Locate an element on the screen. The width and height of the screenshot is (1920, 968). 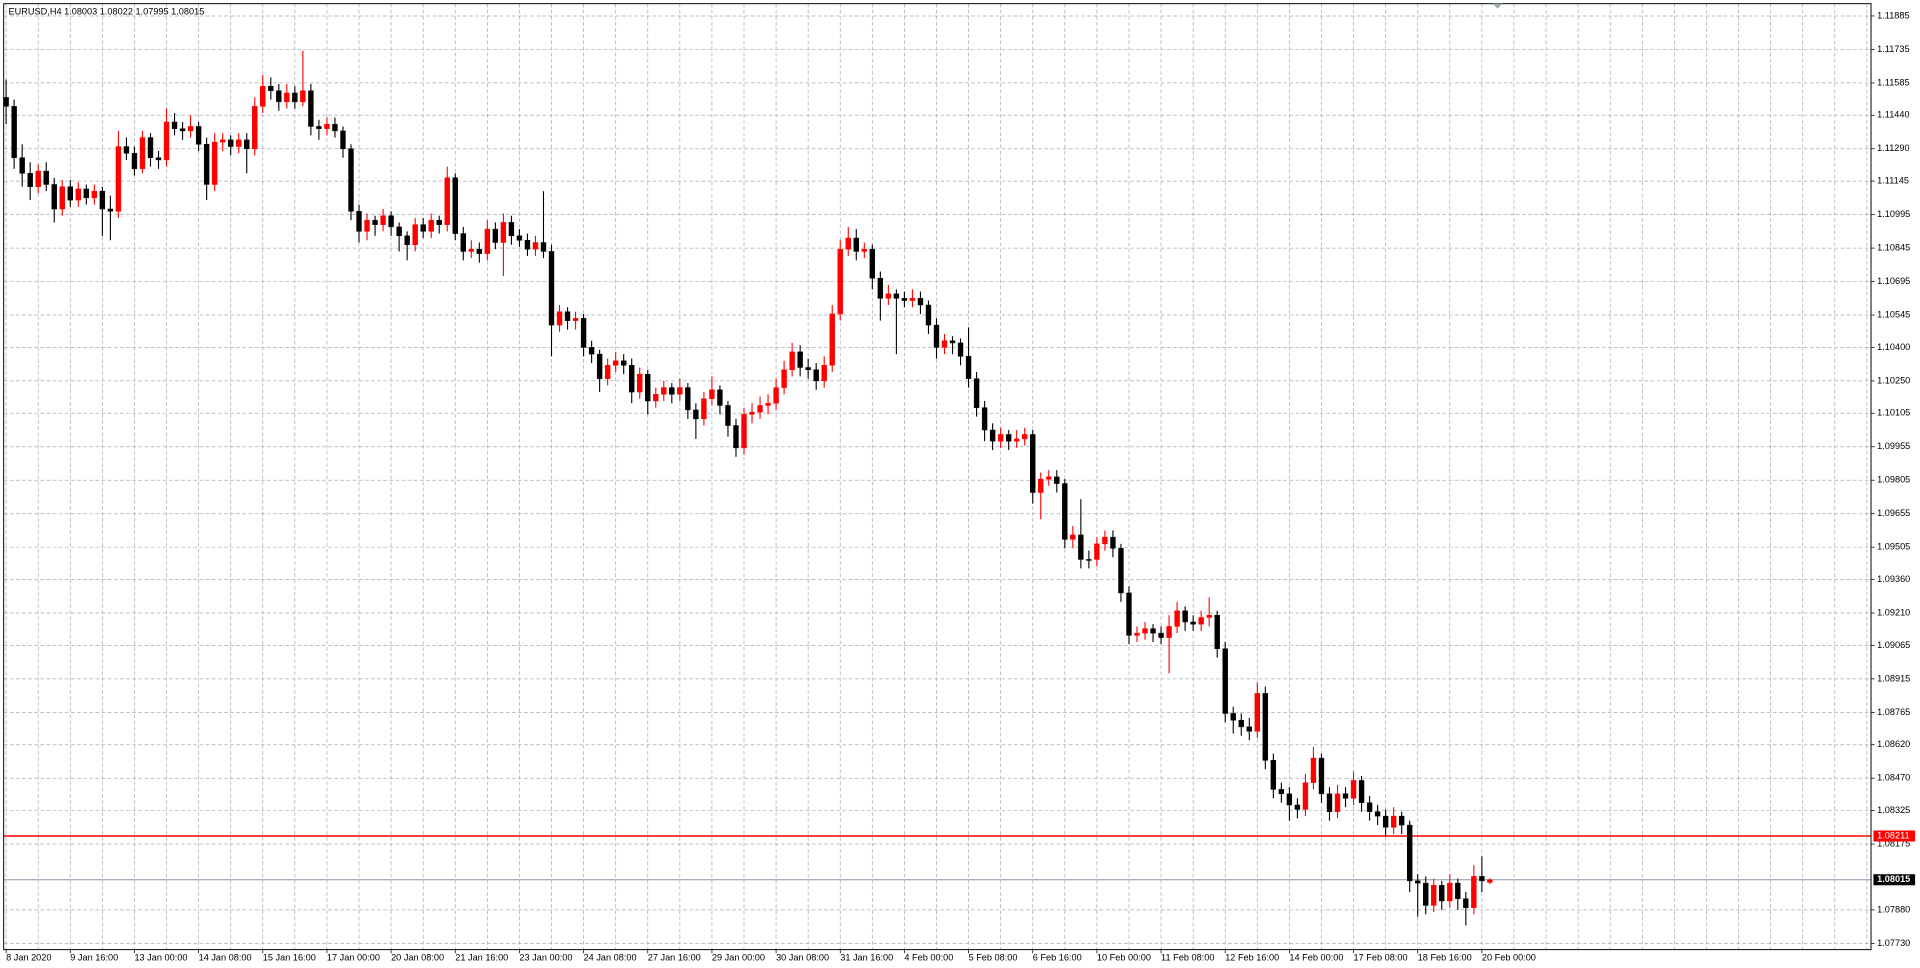
x-tick-label: 23 Jan 00:00 is located at coordinates (545, 958).